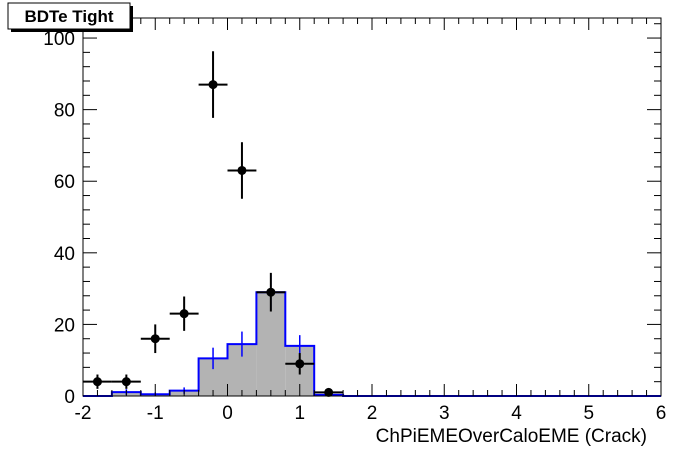 This screenshot has height=472, width=696. I want to click on x-tick-label: -1, so click(155, 413).